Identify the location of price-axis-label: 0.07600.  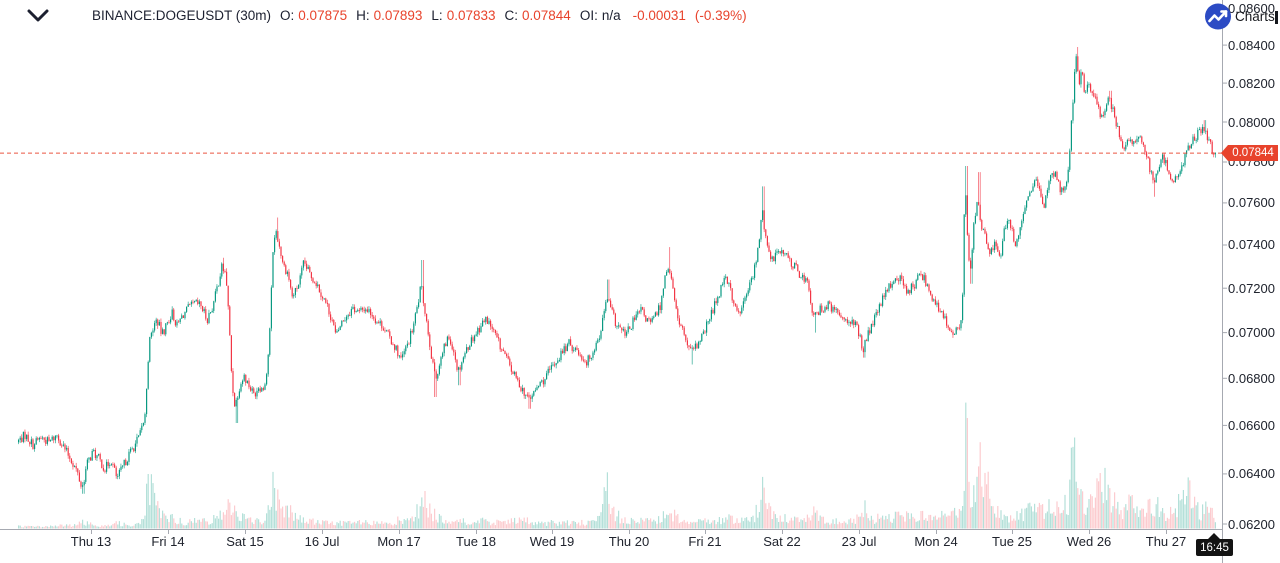
(1251, 203).